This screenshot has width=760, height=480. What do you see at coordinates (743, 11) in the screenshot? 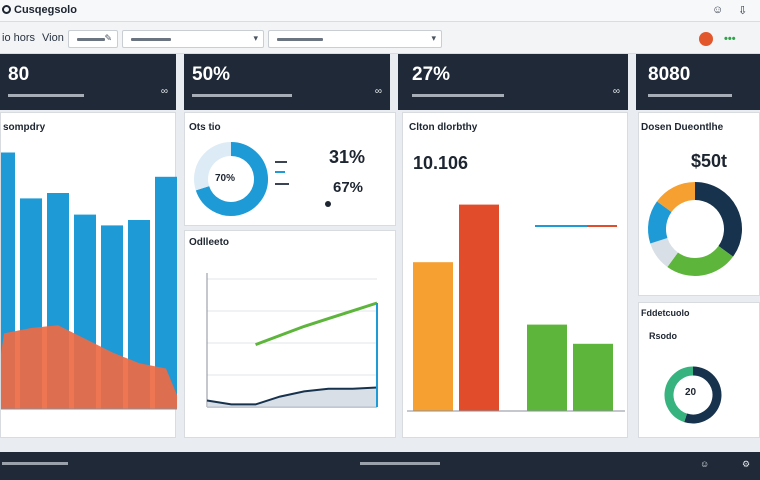
I see `settings-icon: ⇩` at bounding box center [743, 11].